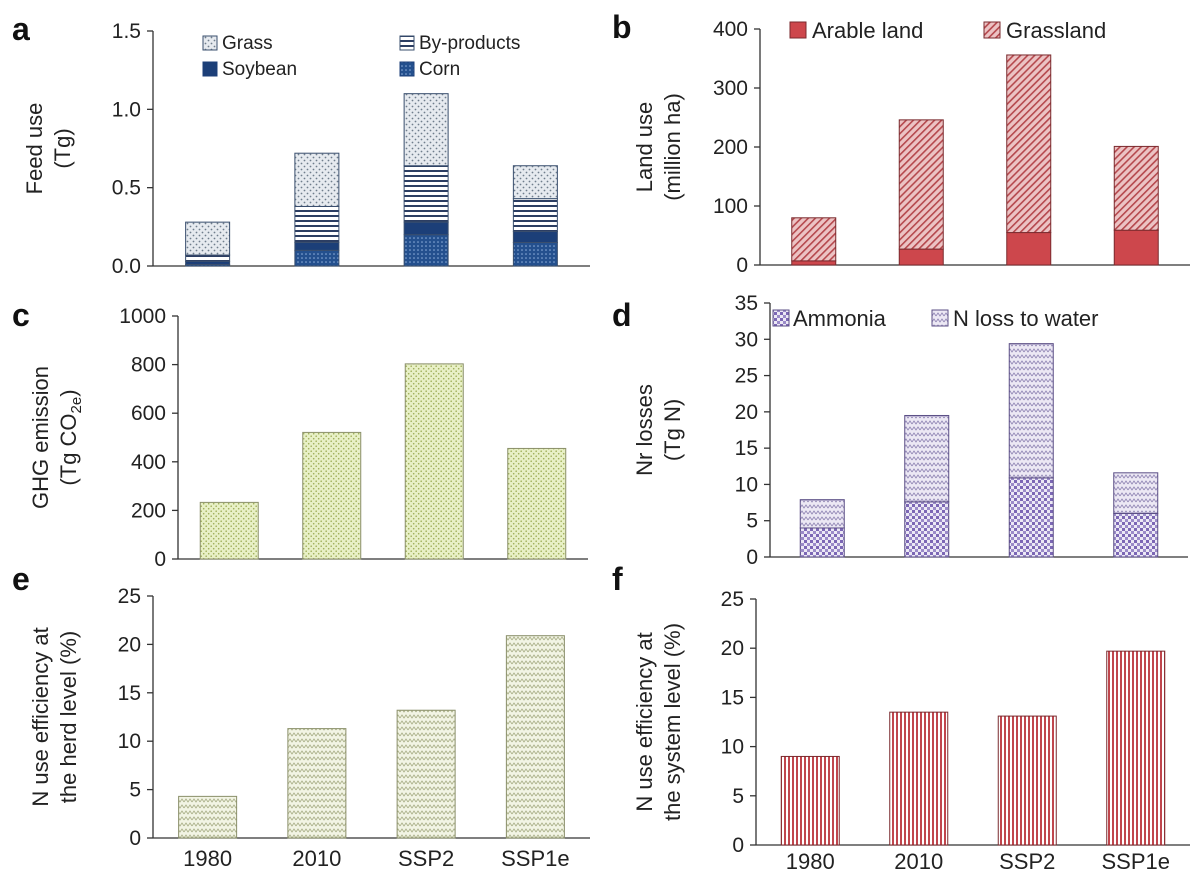  What do you see at coordinates (54, 716) in the screenshot?
I see `y-axis-title: N use efficiency at the herd level (%)` at bounding box center [54, 716].